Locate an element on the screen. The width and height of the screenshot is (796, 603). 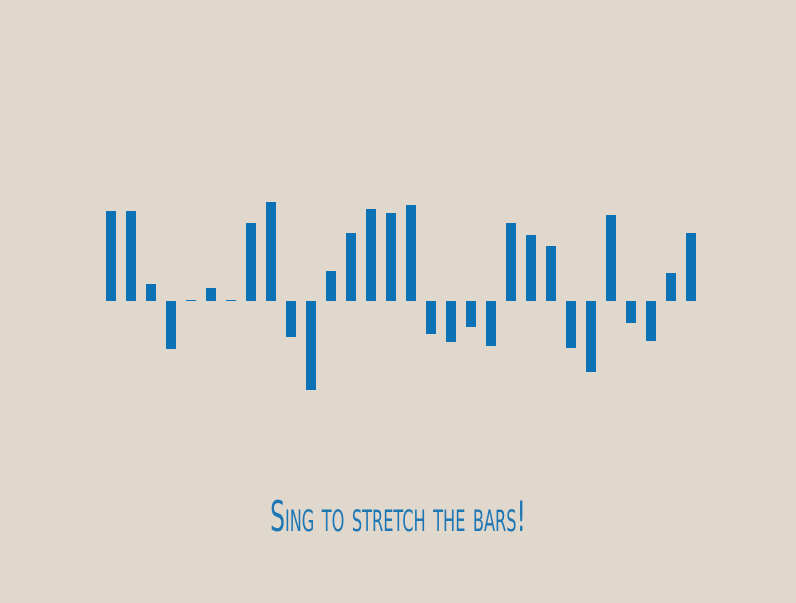
caption-text: Sing to stretch the bars! is located at coordinates (398, 516).